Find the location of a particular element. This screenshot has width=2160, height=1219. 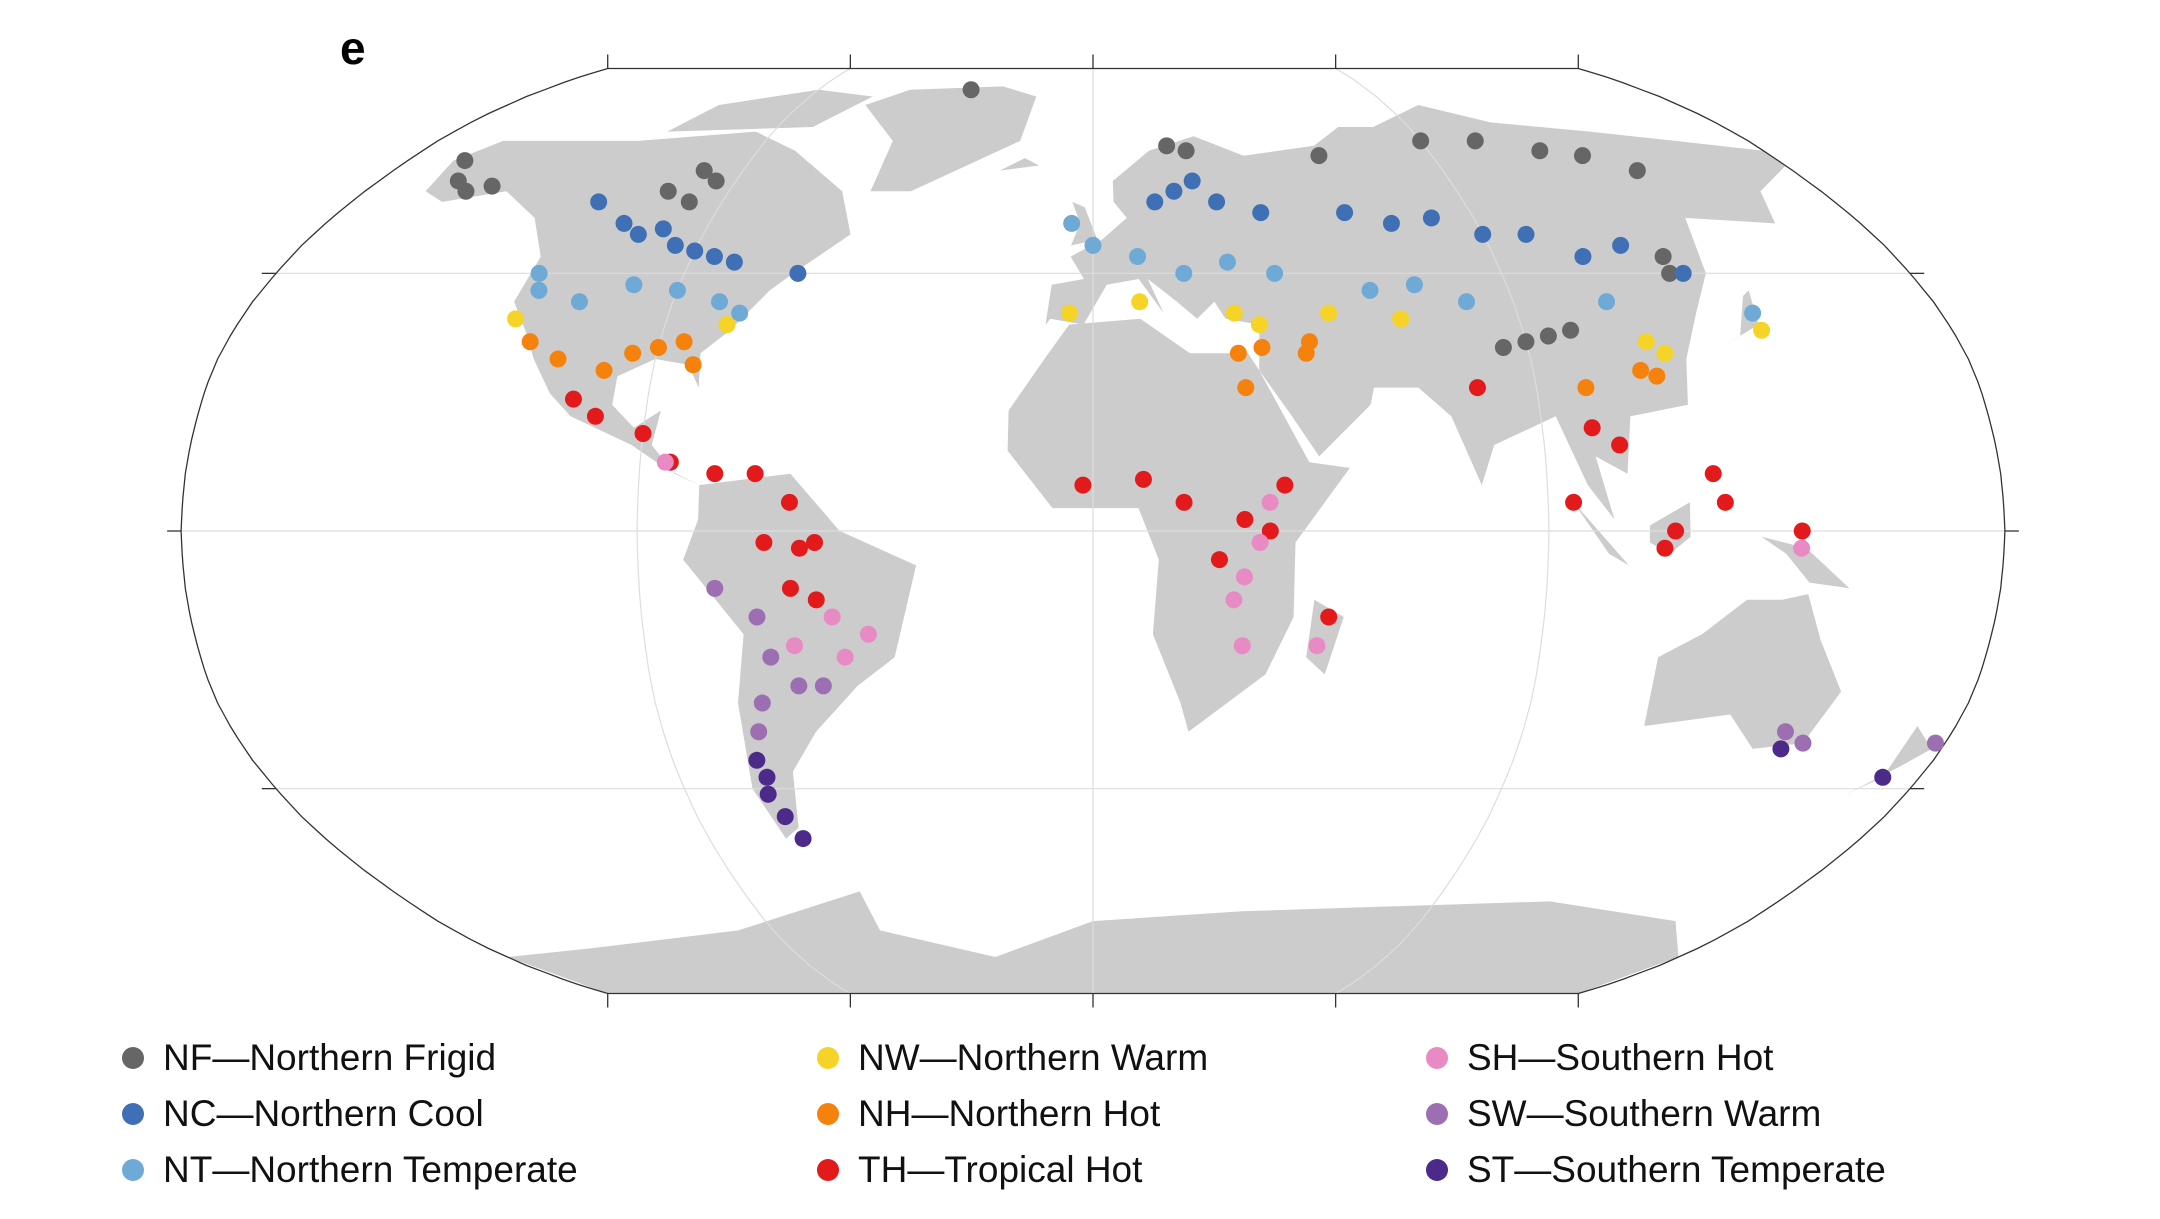

legend-label: SH—Southern Hot is located at coordinates (1620, 1057).